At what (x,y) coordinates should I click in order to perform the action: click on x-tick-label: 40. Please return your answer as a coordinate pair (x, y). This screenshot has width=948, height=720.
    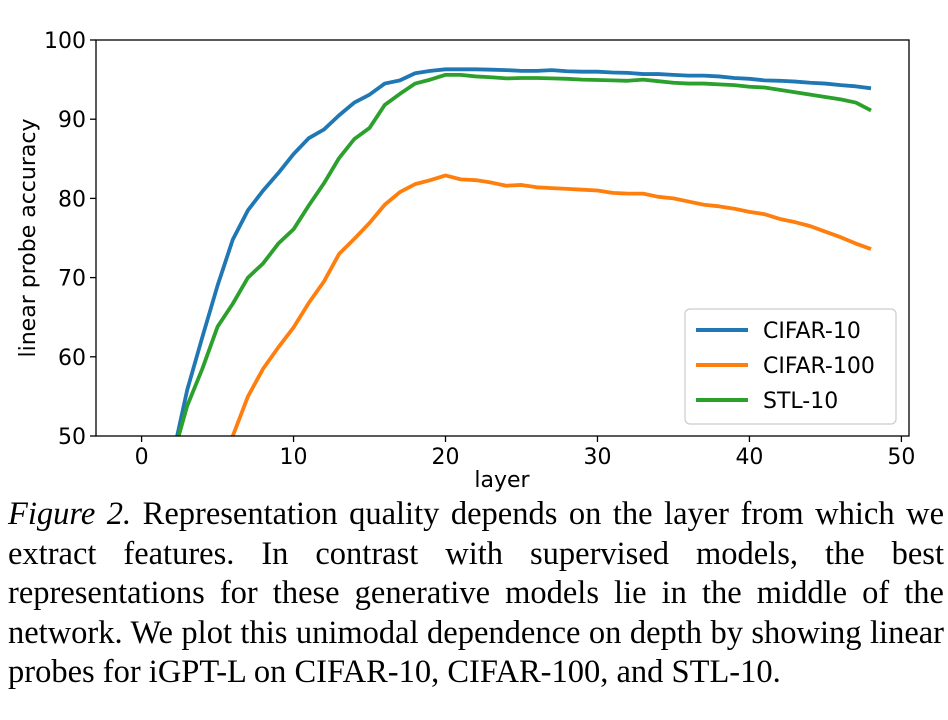
    Looking at the image, I should click on (749, 457).